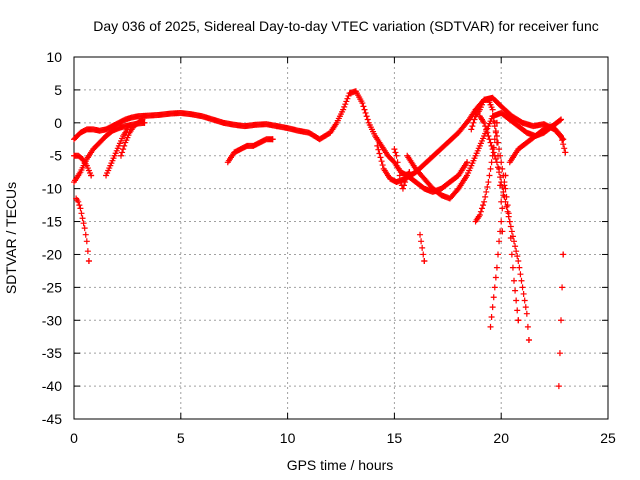 The image size is (640, 480). What do you see at coordinates (11, 238) in the screenshot?
I see `y-axis-label: SDTVAR / TECUs` at bounding box center [11, 238].